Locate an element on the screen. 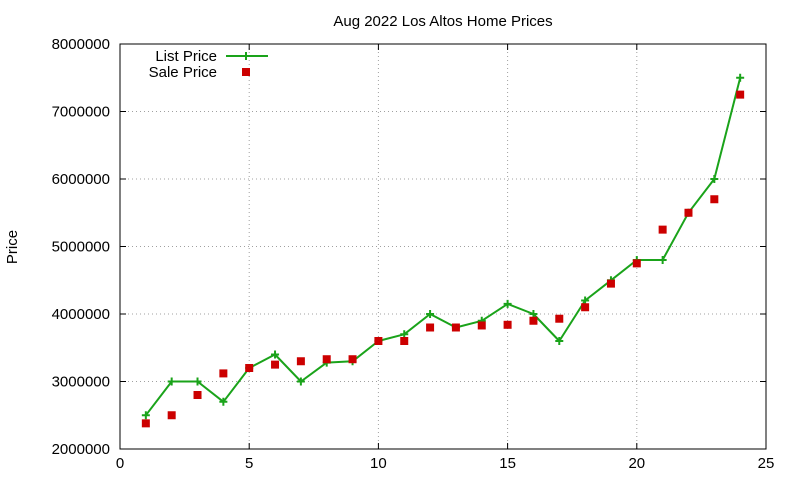  legend: List Price Sale Price is located at coordinates (208, 64).